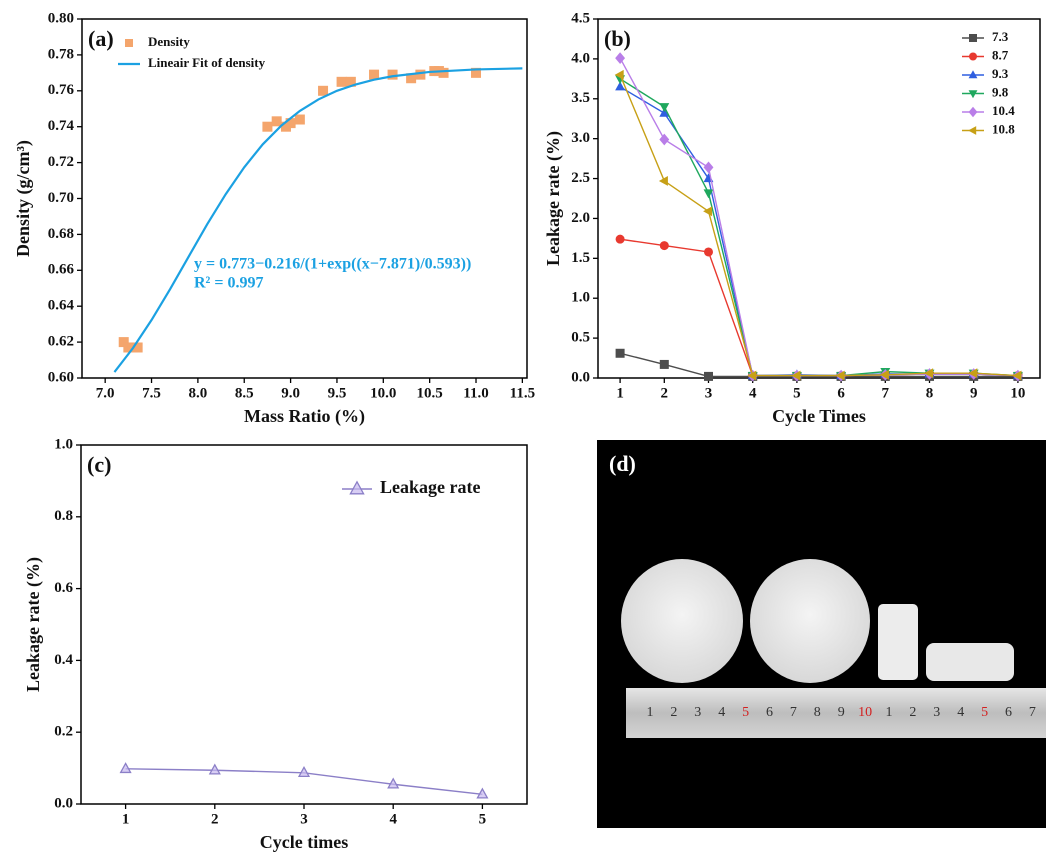 This screenshot has height=855, width=1046. What do you see at coordinates (61, 90) in the screenshot?
I see `y-tick-label: 0.76` at bounding box center [61, 90].